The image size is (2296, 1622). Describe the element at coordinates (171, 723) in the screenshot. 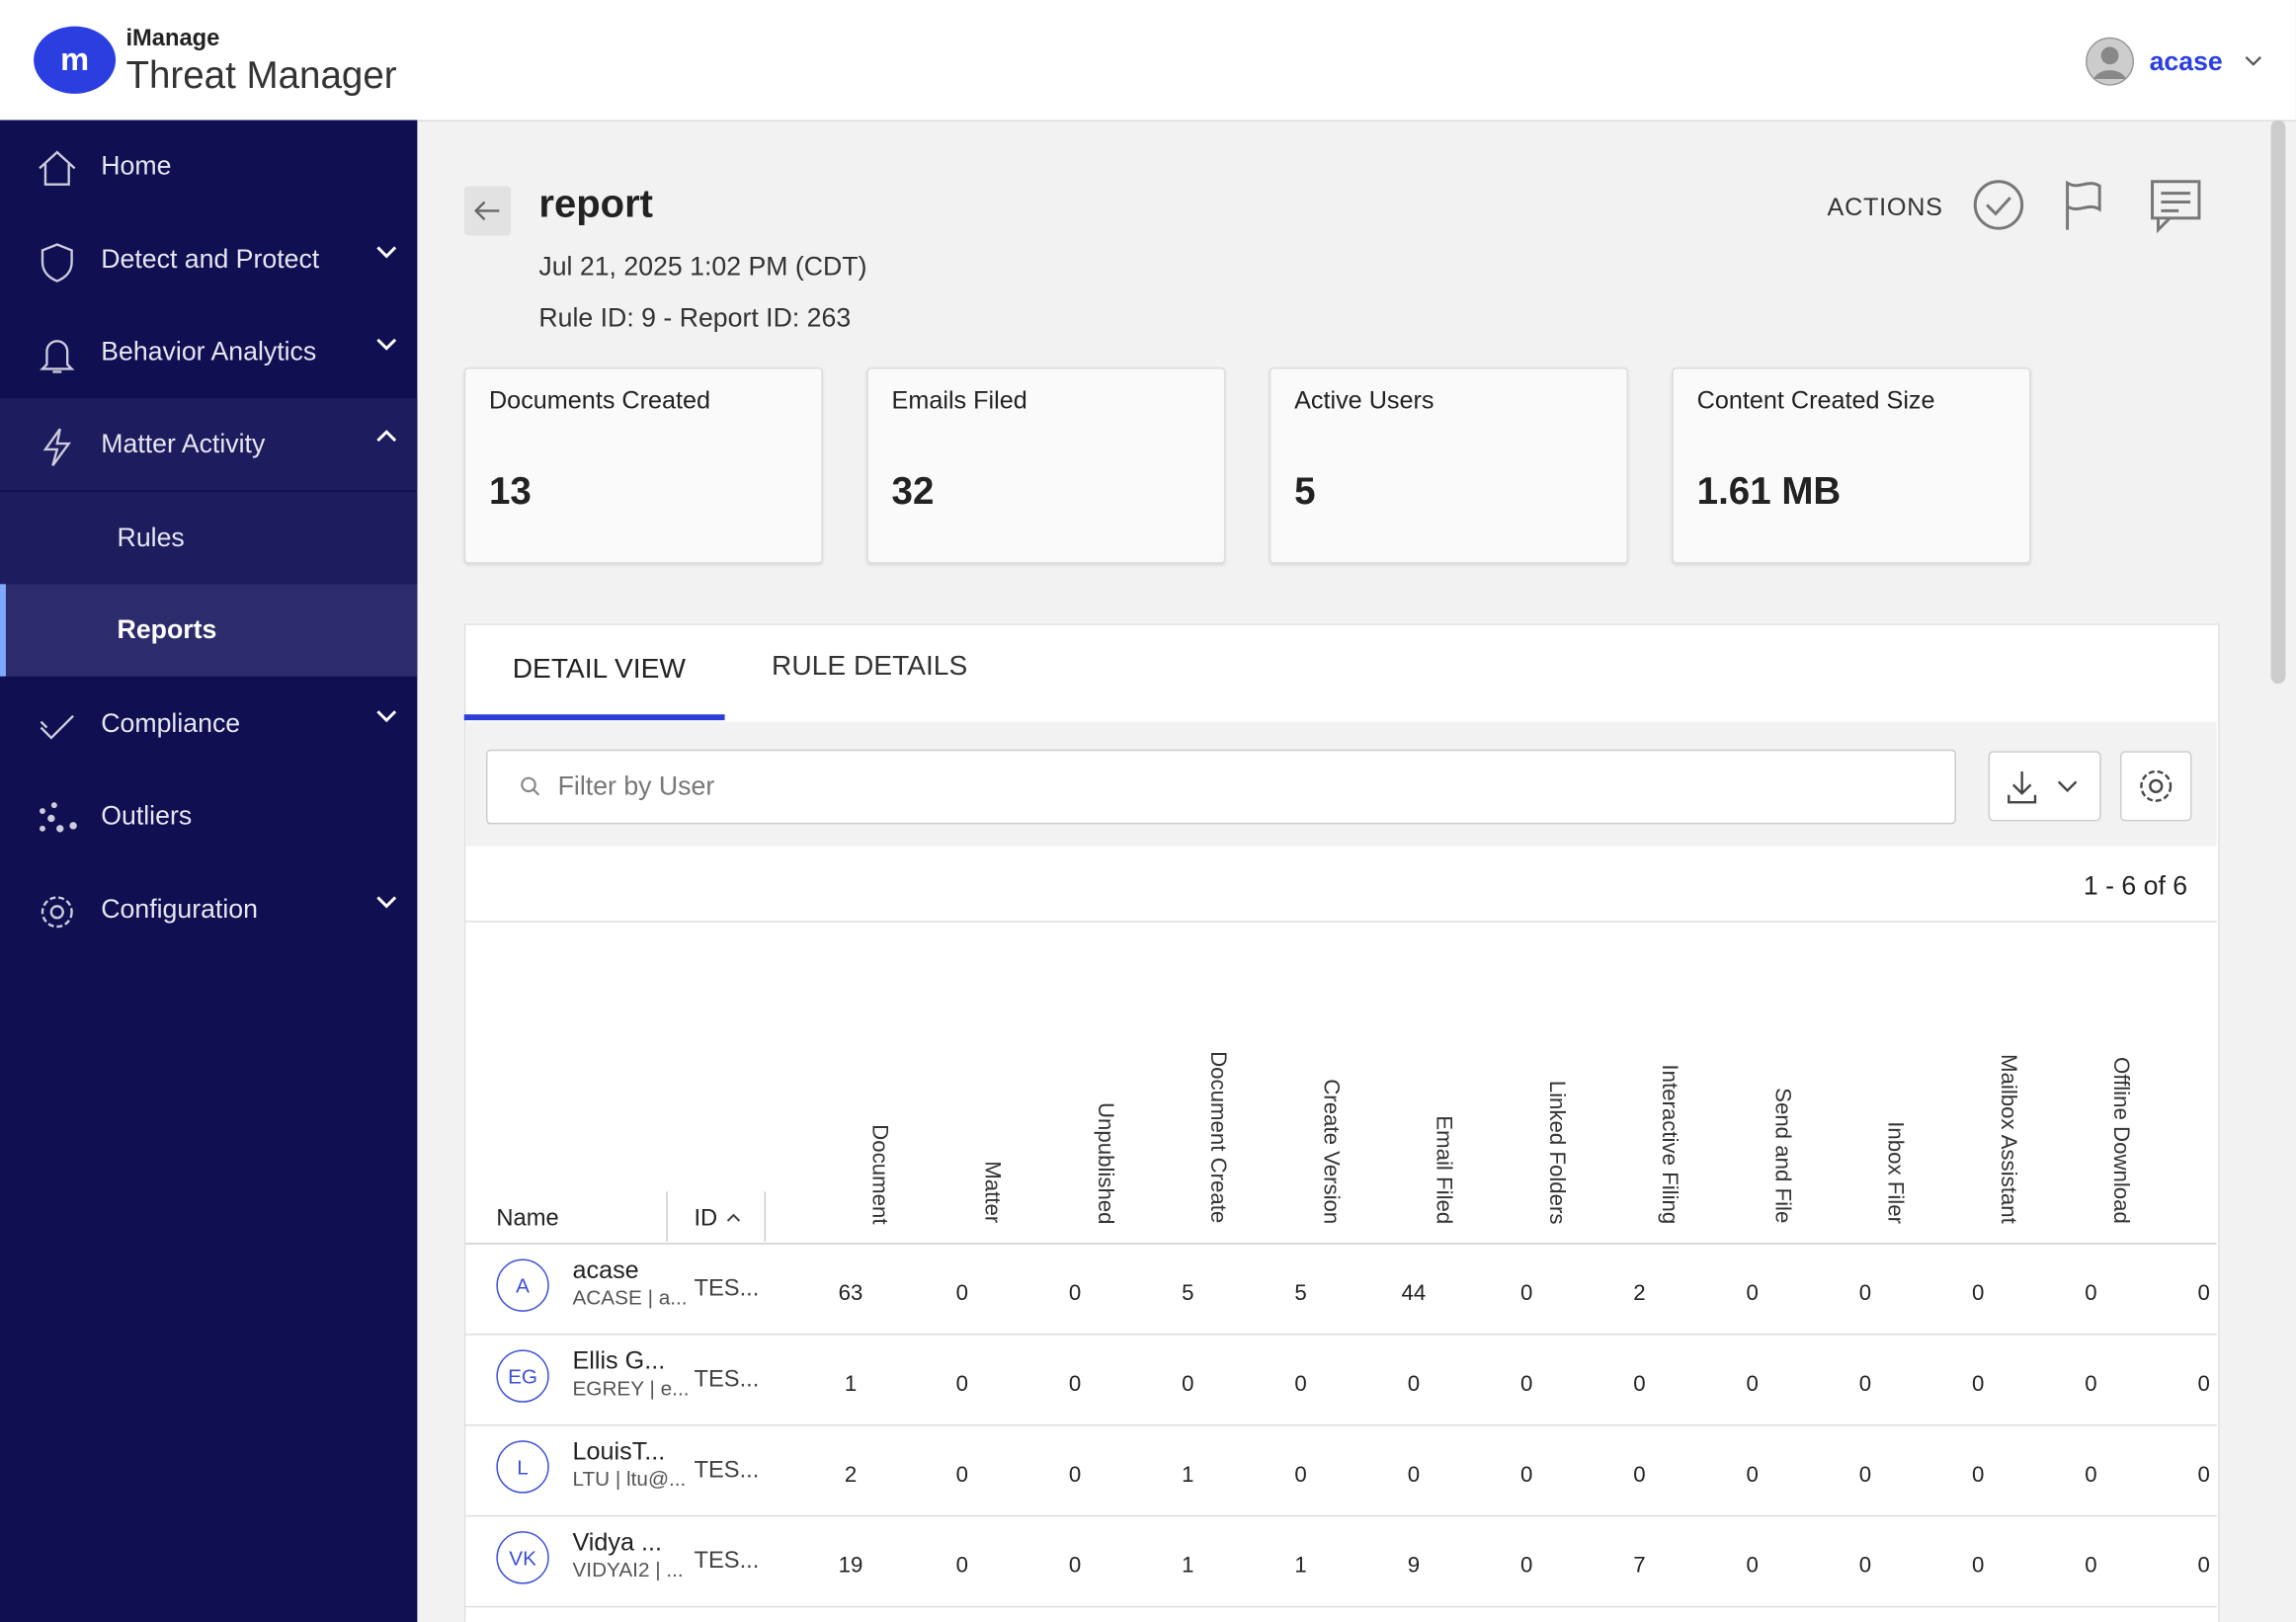

I see `nav-label: Compliance` at that location.